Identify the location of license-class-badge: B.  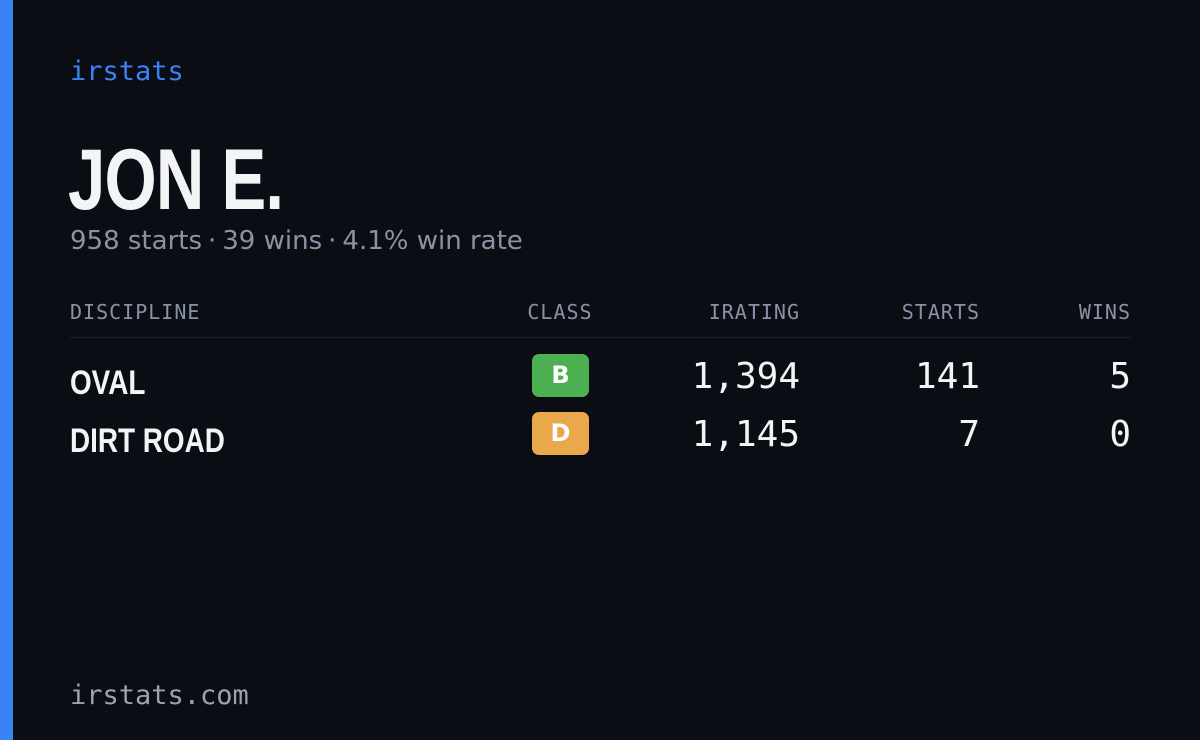
(560, 375).